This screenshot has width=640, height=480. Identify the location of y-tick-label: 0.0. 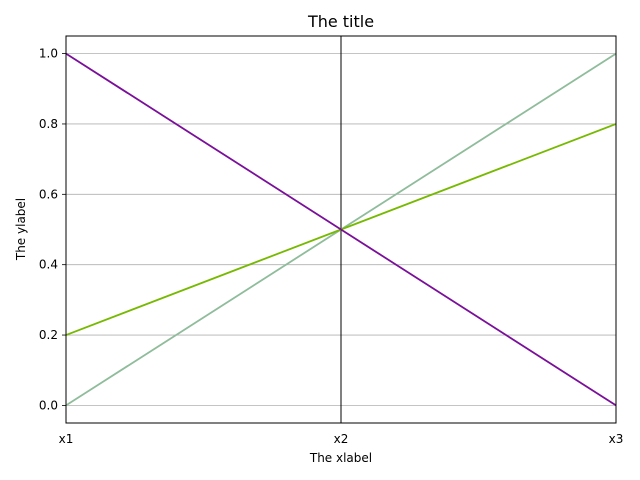
(48, 405).